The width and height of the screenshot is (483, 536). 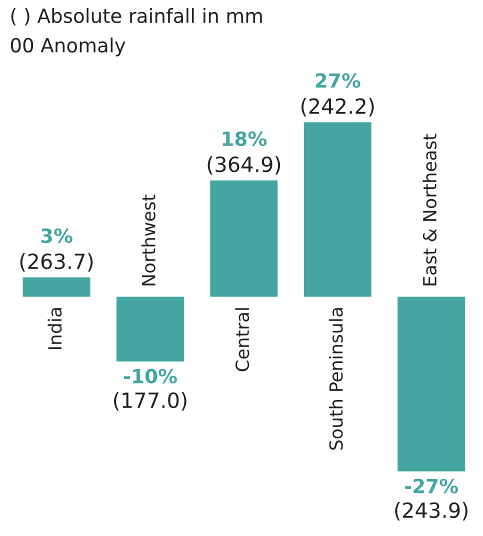 I want to click on x-tick-label: India, so click(x=55, y=329).